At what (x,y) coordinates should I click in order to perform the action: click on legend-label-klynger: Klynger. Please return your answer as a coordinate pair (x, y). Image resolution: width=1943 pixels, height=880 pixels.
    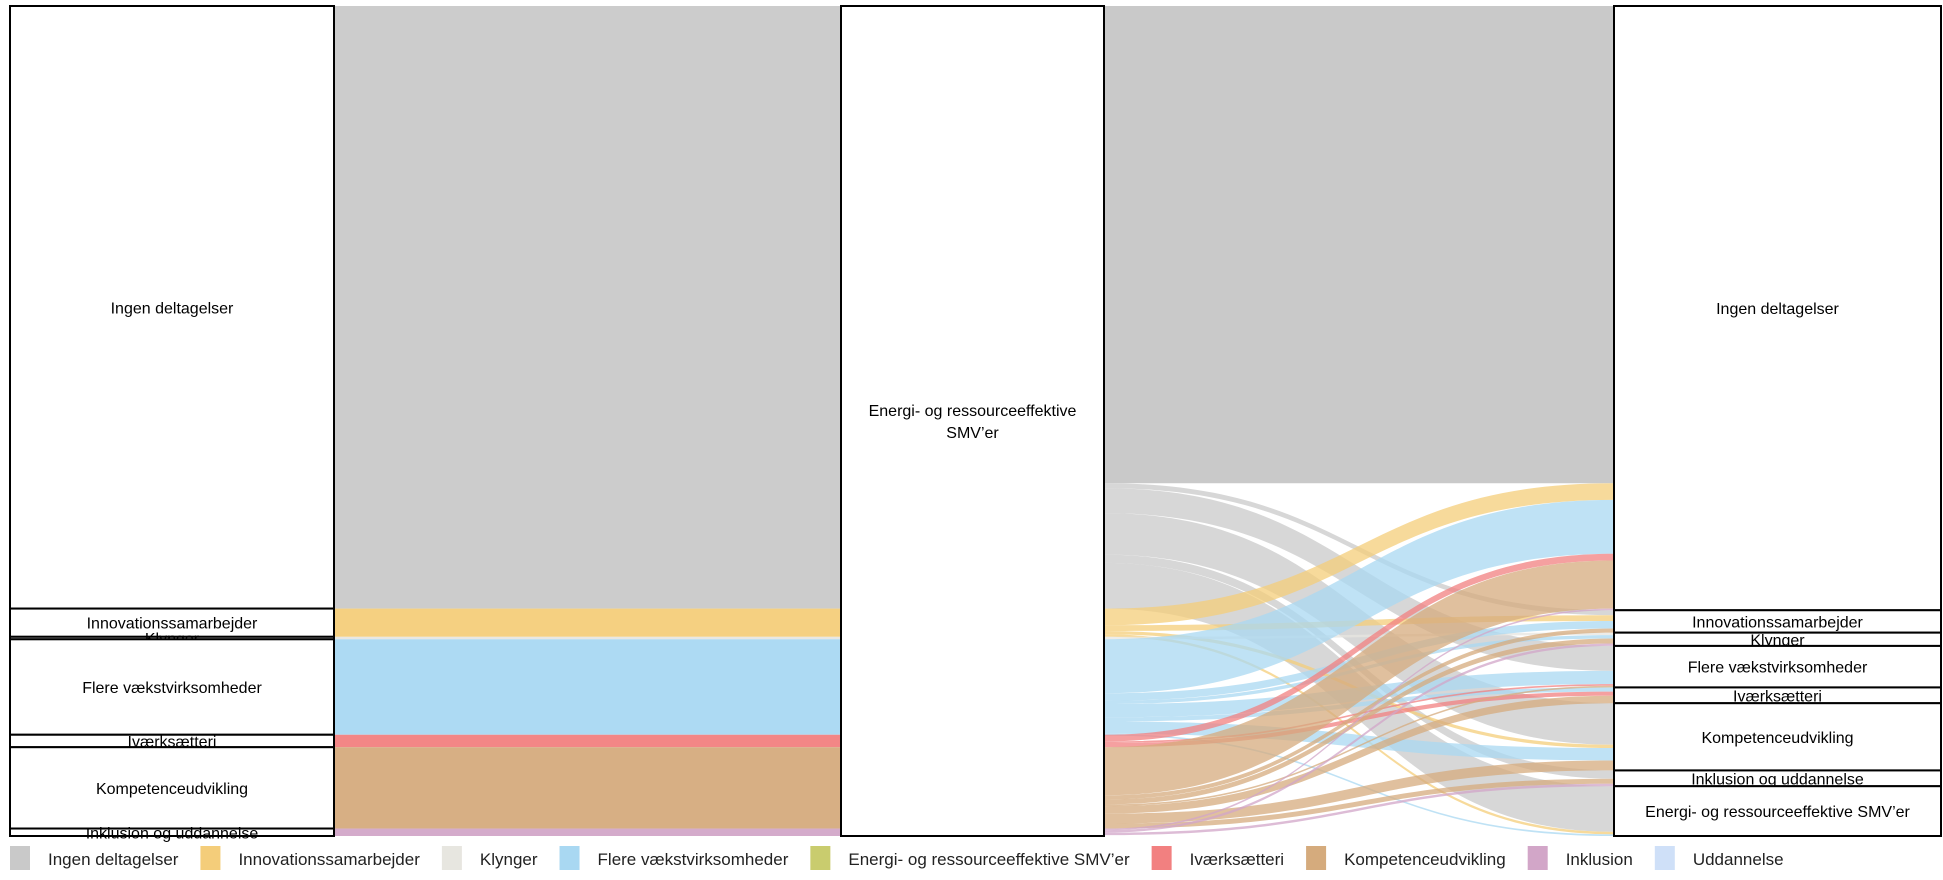
    Looking at the image, I should click on (509, 859).